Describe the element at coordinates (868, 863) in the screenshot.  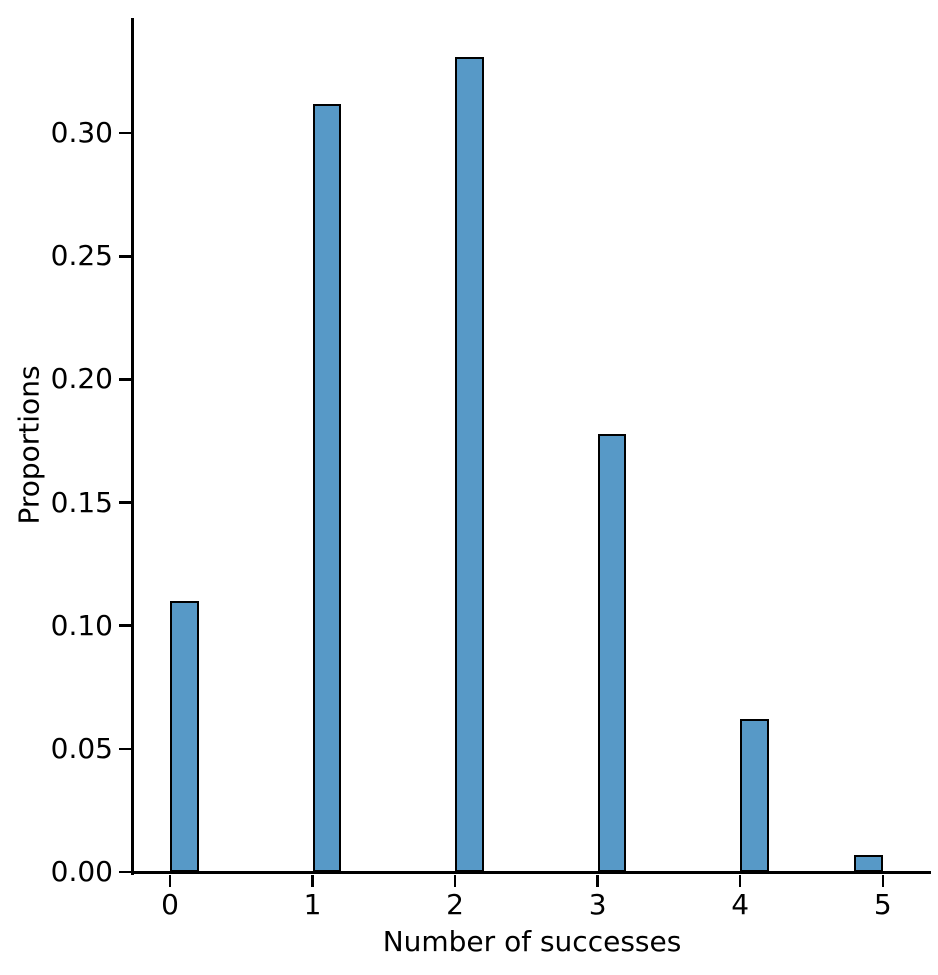
I see `bar-x5` at that location.